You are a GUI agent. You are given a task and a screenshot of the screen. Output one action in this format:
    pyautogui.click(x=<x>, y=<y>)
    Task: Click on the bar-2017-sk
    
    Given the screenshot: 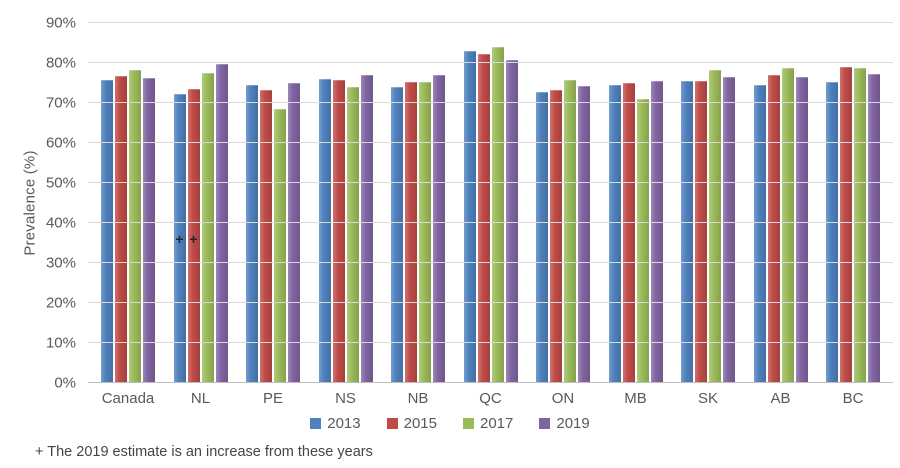 What is the action you would take?
    pyautogui.click(x=715, y=226)
    